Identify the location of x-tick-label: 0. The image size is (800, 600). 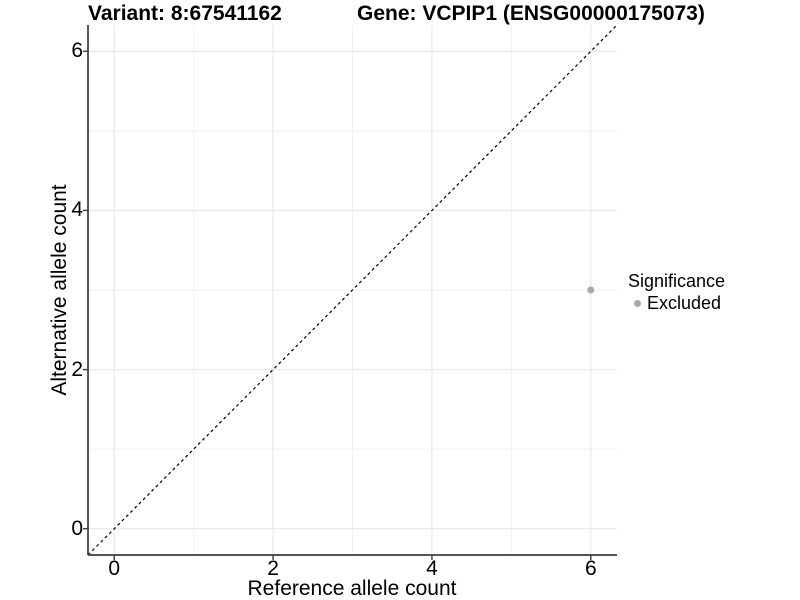
(114, 568).